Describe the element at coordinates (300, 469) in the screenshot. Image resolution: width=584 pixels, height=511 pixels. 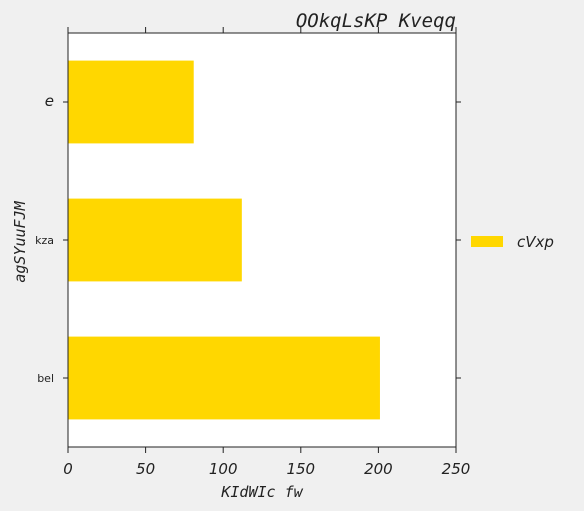
I see `x-tick-label-150: 150` at that location.